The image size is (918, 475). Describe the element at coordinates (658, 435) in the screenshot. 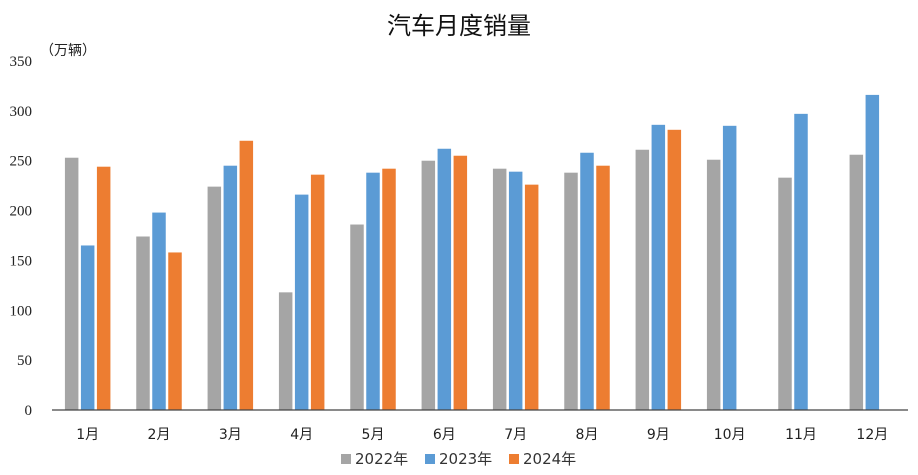

I see `x-tick-label: 9月` at that location.